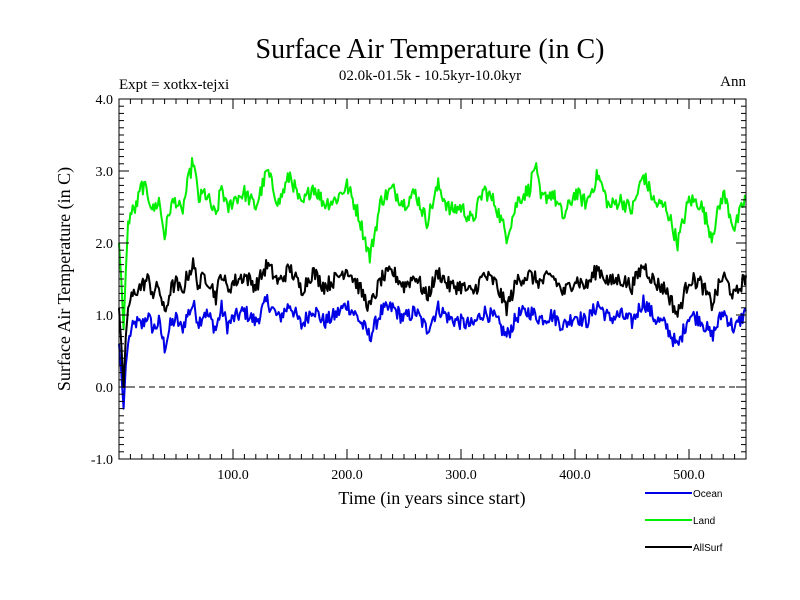 Image resolution: width=800 pixels, height=600 pixels. I want to click on y-axis-label: Surface Air Temperature (in C), so click(64, 279).